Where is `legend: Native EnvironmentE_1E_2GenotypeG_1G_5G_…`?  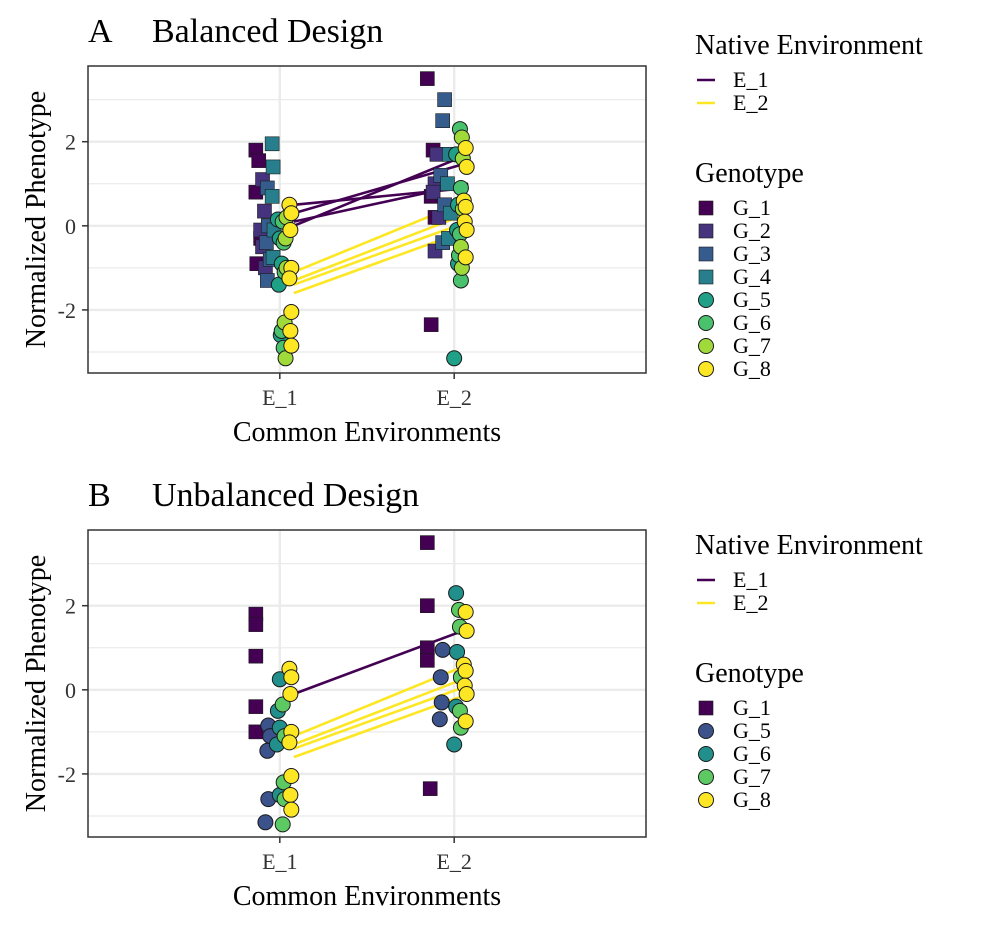
legend: Native EnvironmentE_1E_2GenotypeG_1G_5G_… is located at coordinates (809, 671).